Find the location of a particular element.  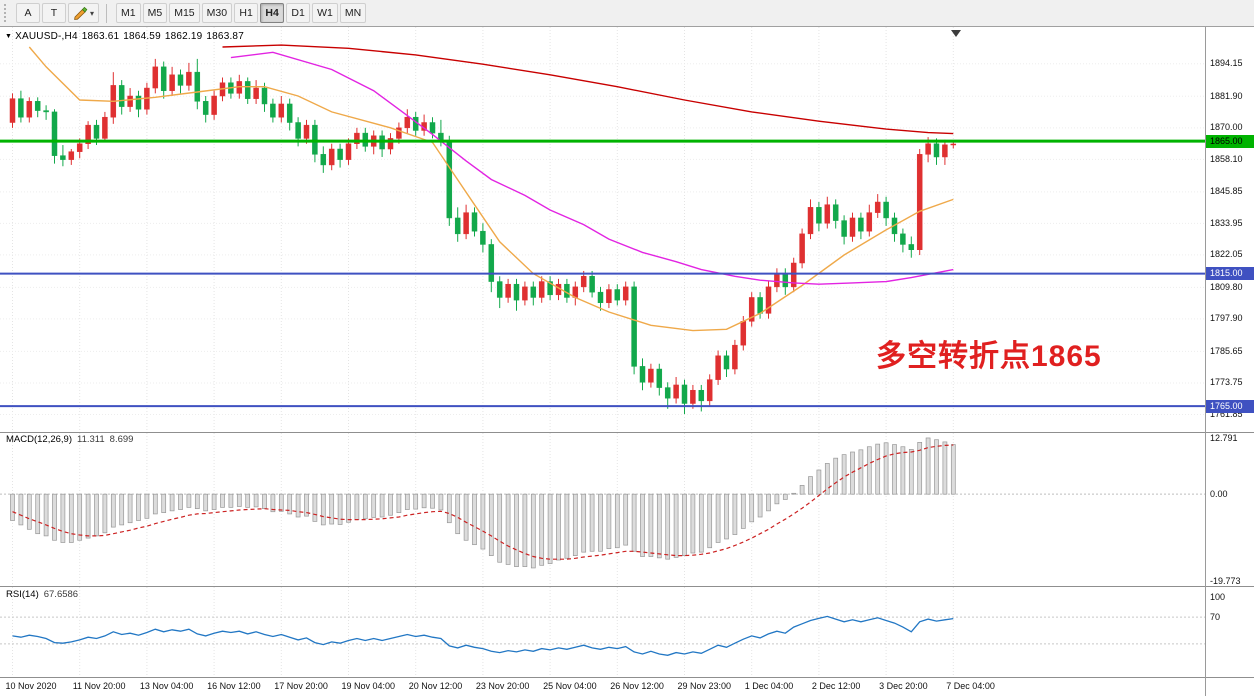

macd-axis-label: 0.00 is located at coordinates (1219, 493).